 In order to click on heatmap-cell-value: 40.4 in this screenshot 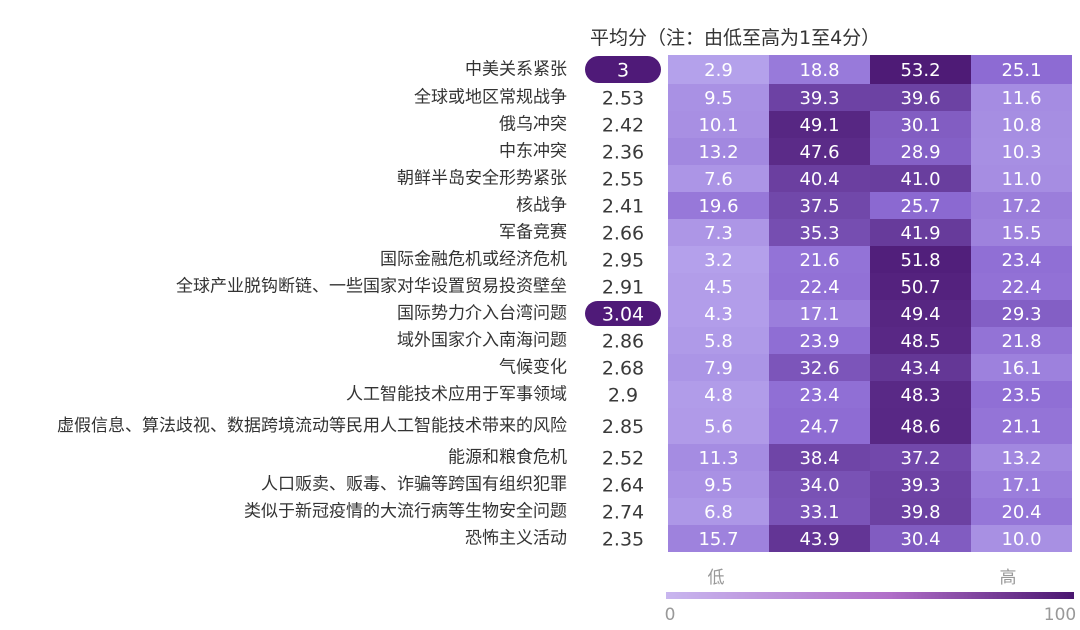, I will do `click(819, 179)`.